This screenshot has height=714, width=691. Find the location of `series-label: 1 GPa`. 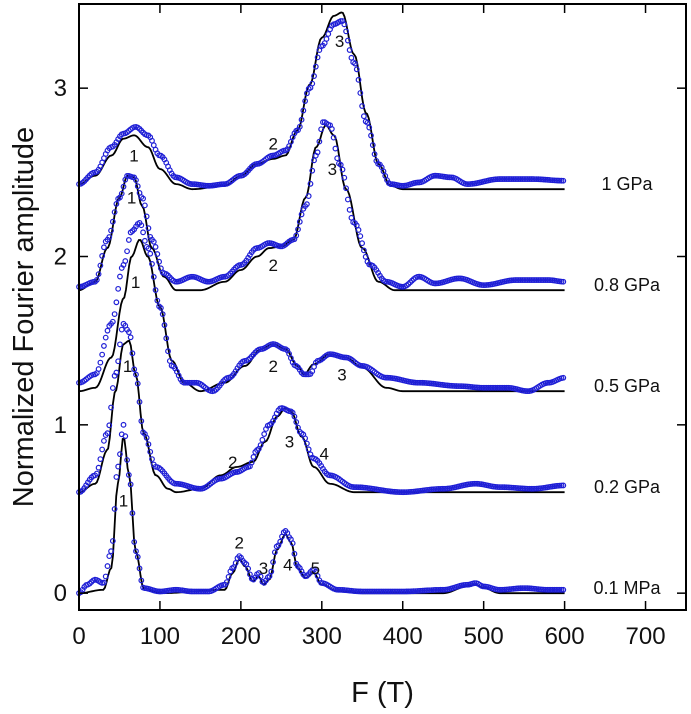

series-label: 1 GPa is located at coordinates (627, 184).